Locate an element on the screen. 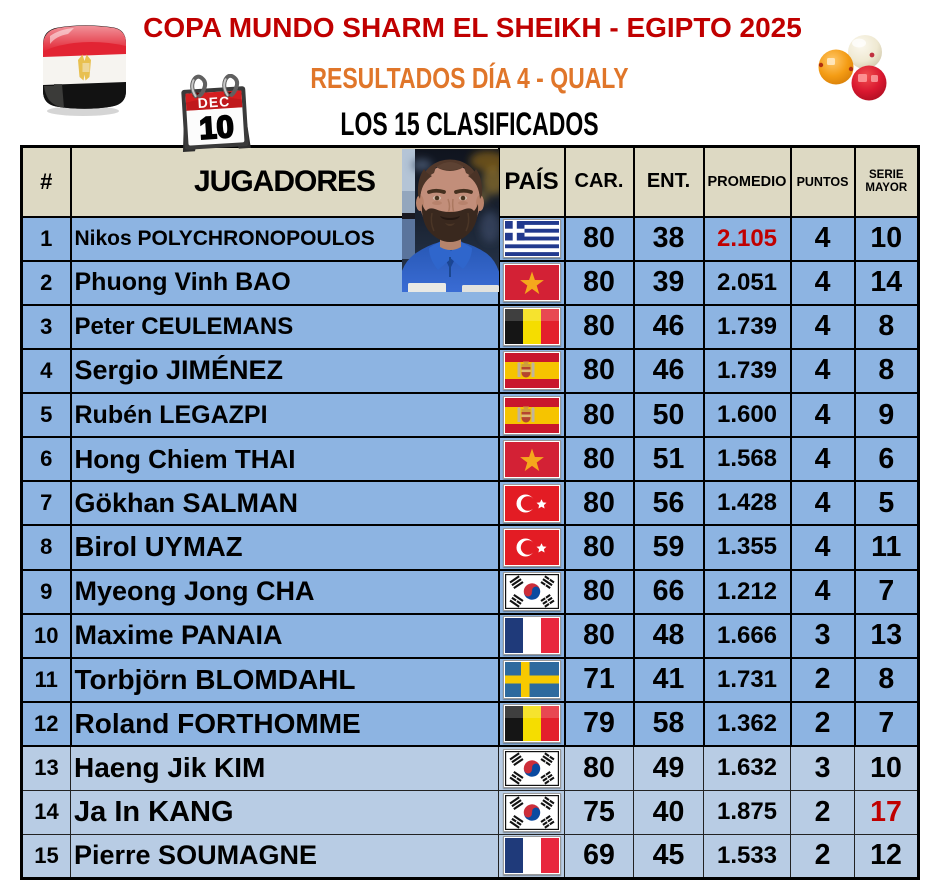 Image resolution: width=939 pixels, height=895 pixels. svg-text: 10 is located at coordinates (216, 127).